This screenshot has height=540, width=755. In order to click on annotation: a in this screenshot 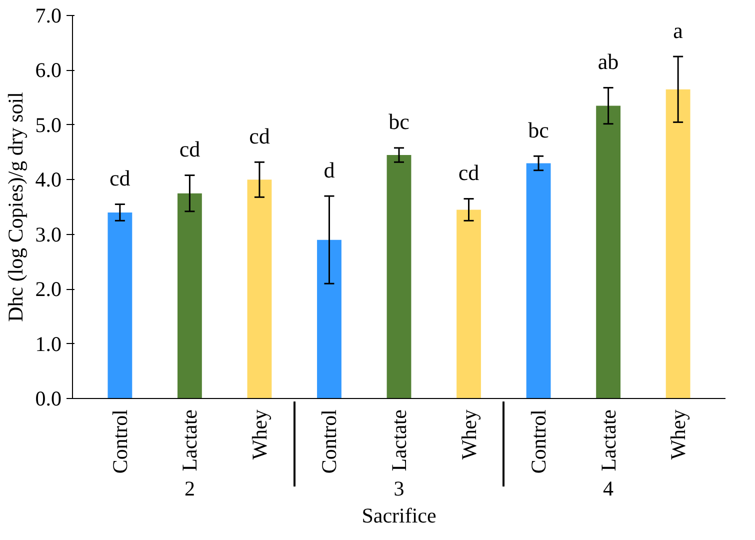, I will do `click(678, 30)`.